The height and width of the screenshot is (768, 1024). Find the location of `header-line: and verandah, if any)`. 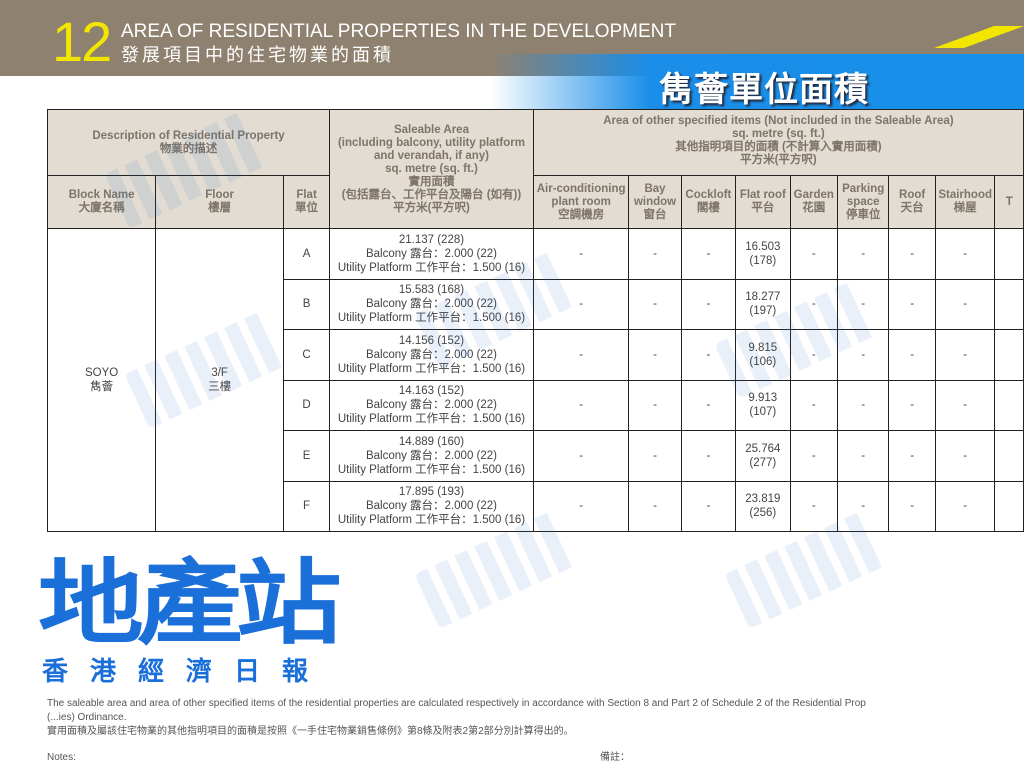

header-line: and verandah, if any) is located at coordinates (431, 155).